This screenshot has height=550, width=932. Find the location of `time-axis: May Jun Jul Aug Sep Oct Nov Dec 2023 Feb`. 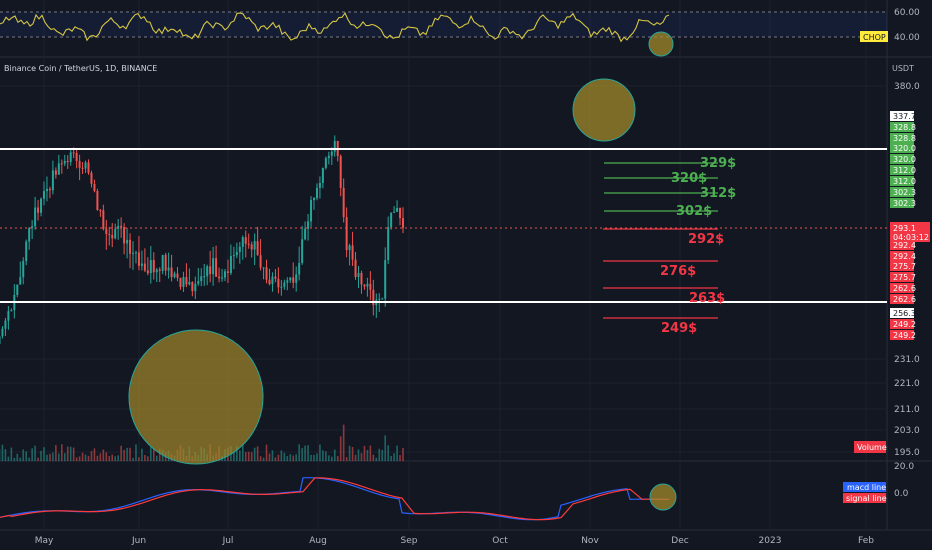

time-axis: May Jun Jul Aug Sep Oct Nov Dec 2023 Feb is located at coordinates (455, 541).